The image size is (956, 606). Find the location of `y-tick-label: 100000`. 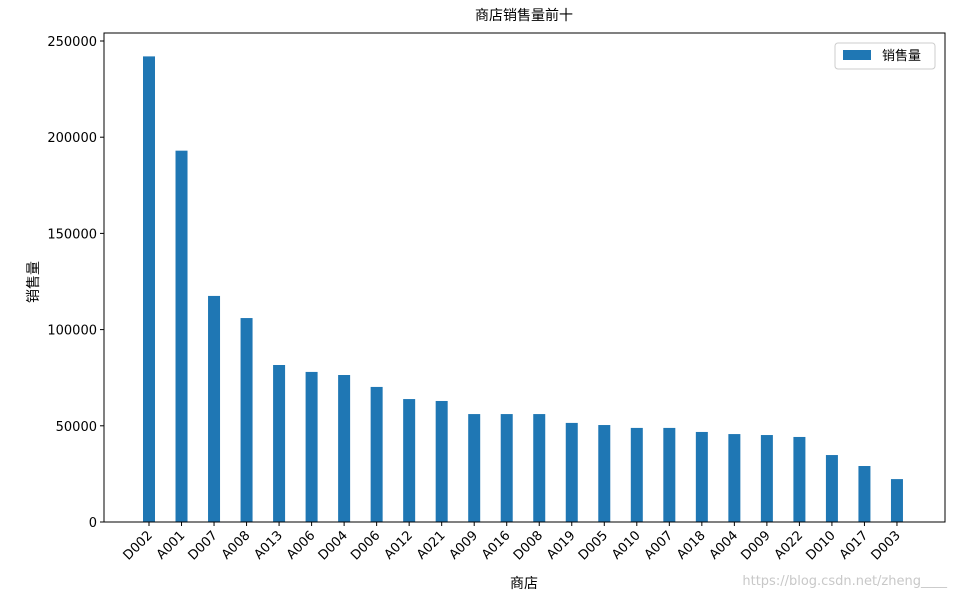

y-tick-label: 100000 is located at coordinates (72, 331).